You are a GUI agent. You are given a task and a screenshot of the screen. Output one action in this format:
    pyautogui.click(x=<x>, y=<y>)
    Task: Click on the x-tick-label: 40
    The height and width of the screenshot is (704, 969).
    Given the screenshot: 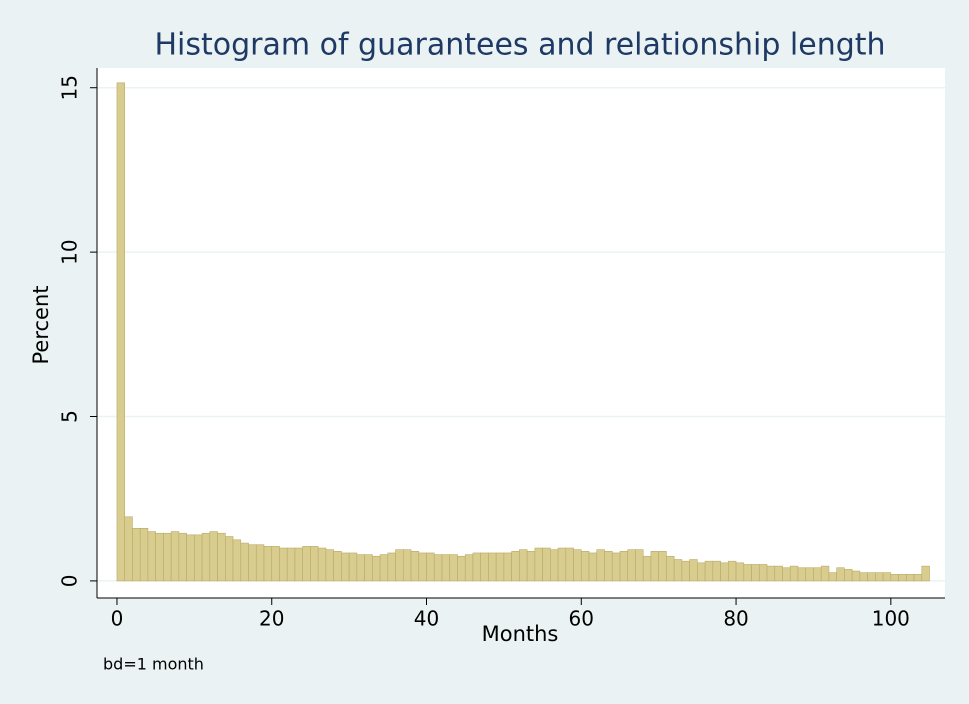 What is the action you would take?
    pyautogui.click(x=426, y=619)
    